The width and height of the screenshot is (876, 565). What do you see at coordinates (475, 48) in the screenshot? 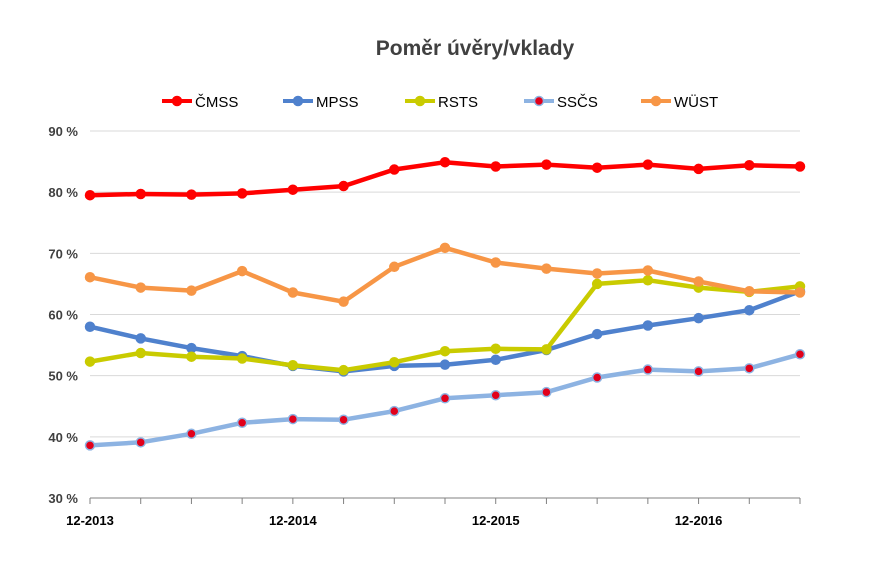
I see `chart-title: Poměr úvěry/vklady` at bounding box center [475, 48].